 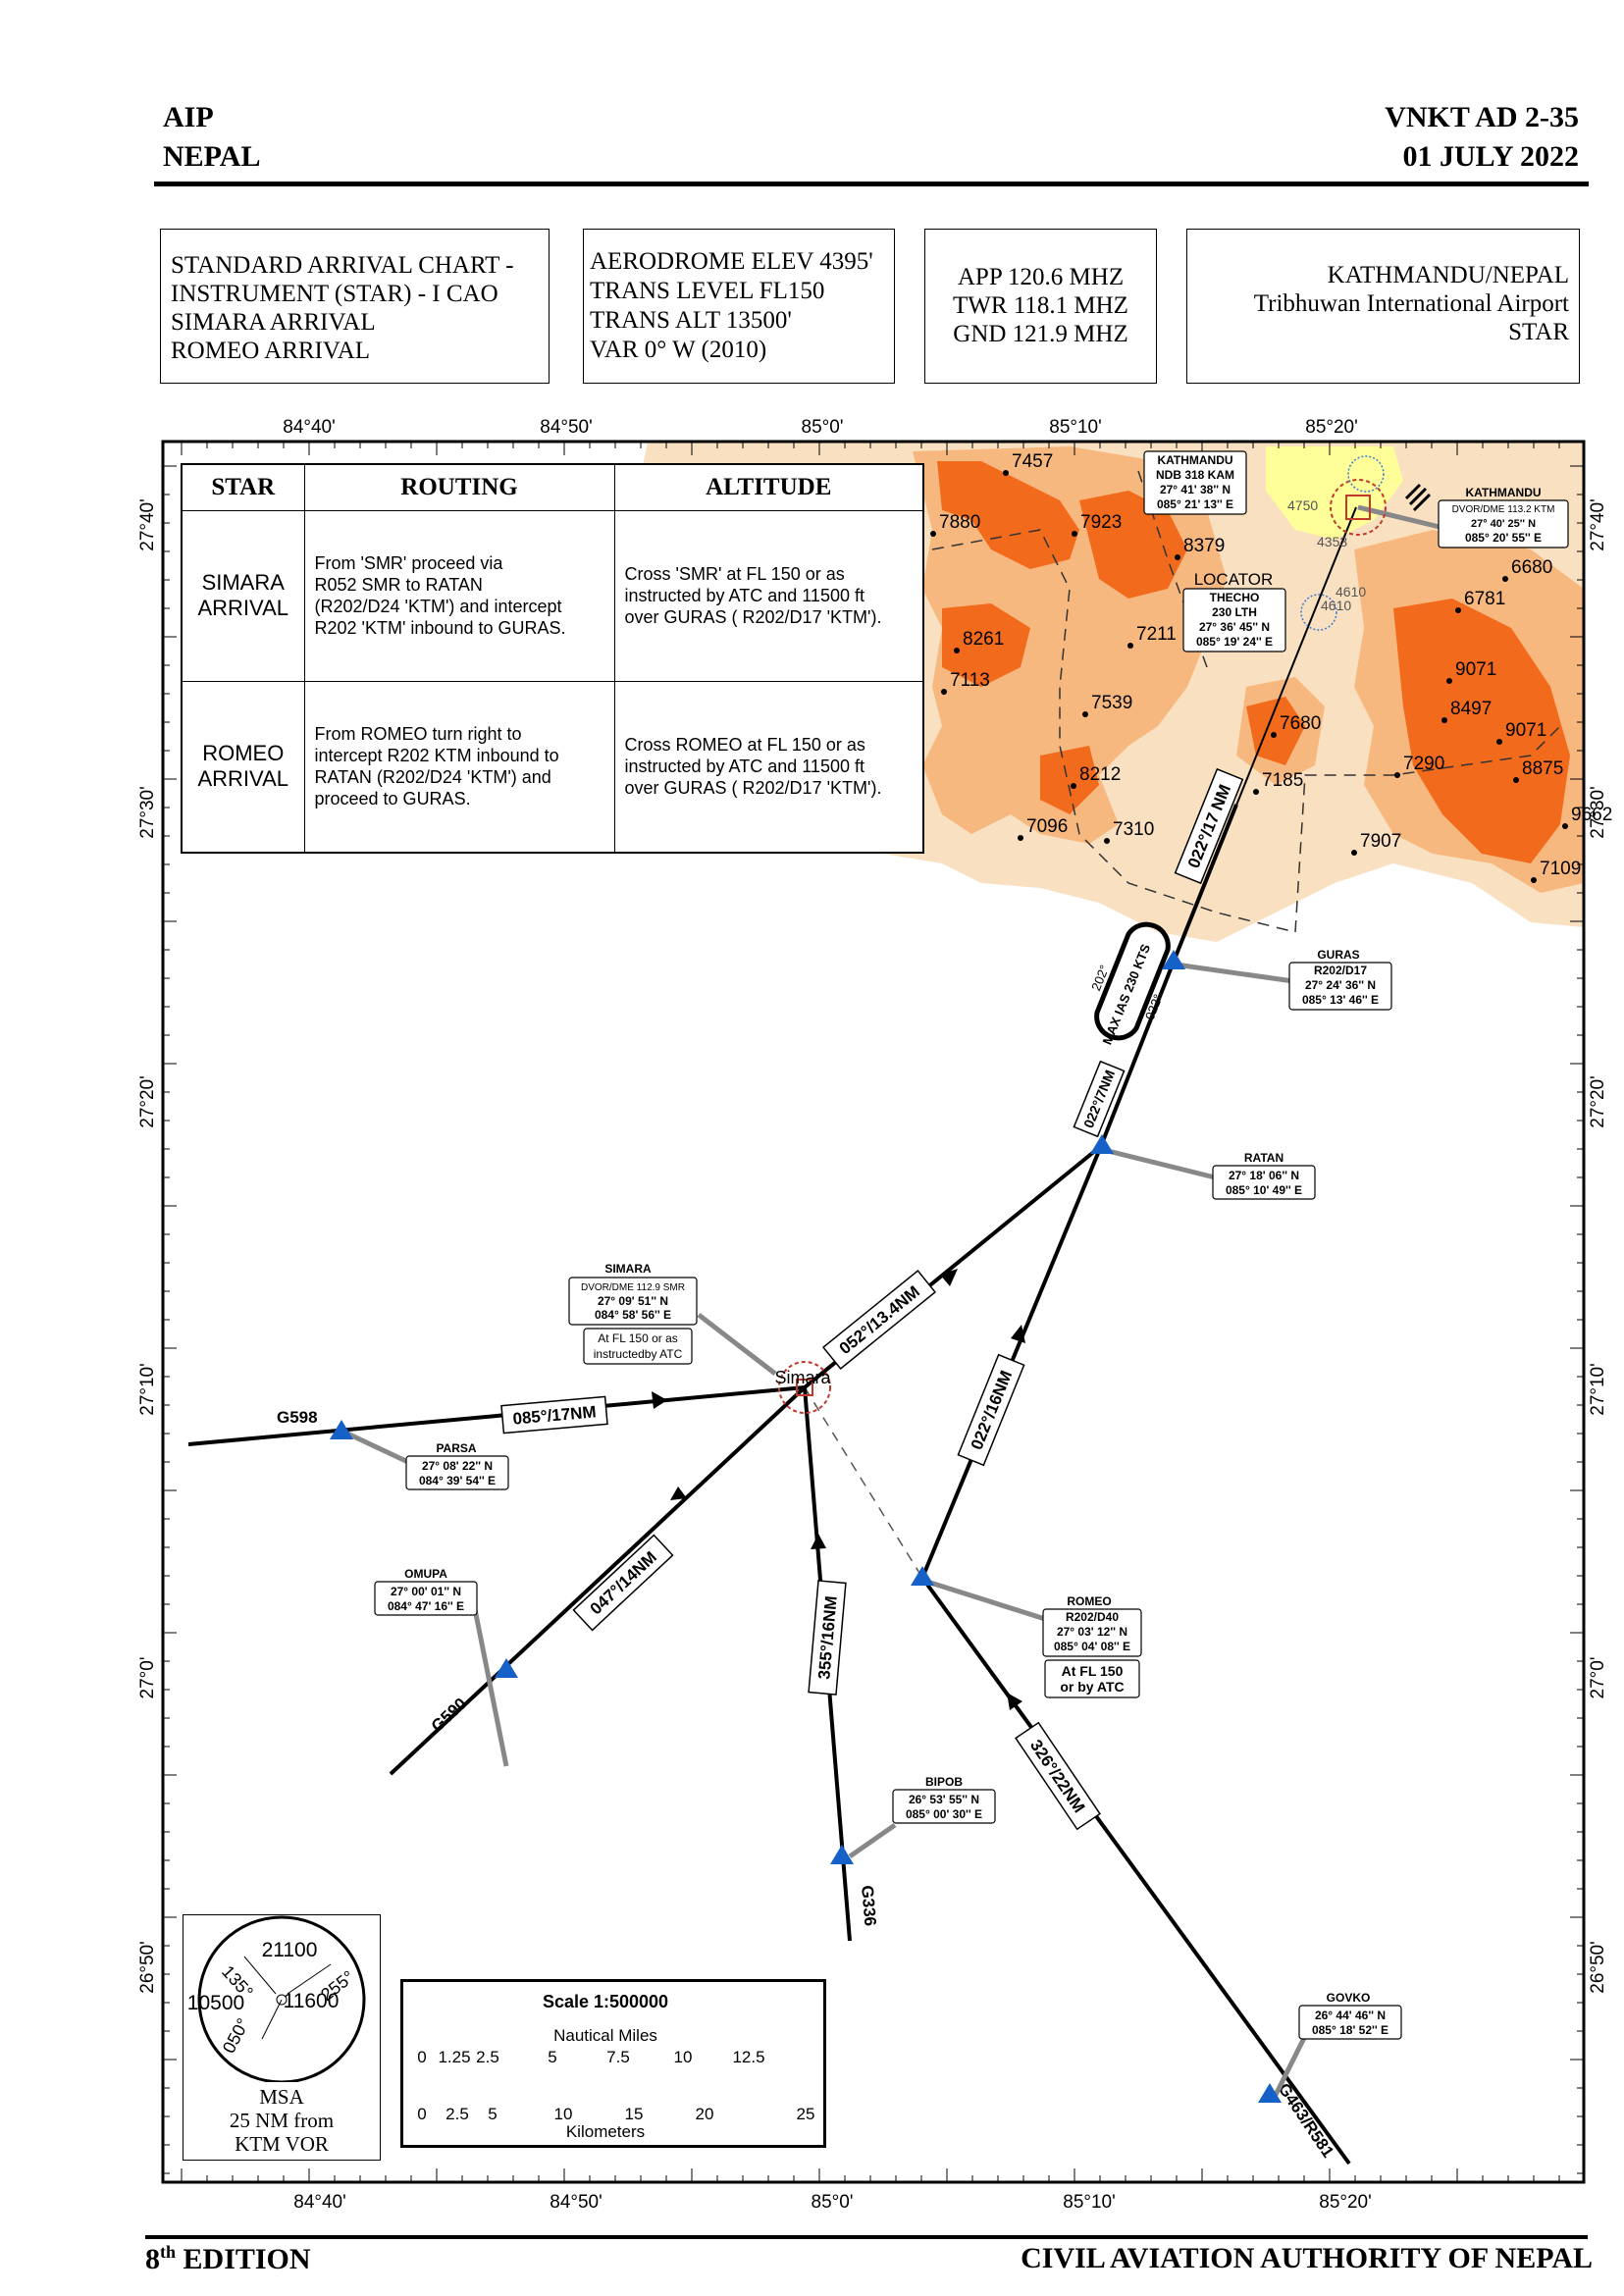 What do you see at coordinates (1418, 497) in the screenshot?
I see `runway-hatch-icon` at bounding box center [1418, 497].